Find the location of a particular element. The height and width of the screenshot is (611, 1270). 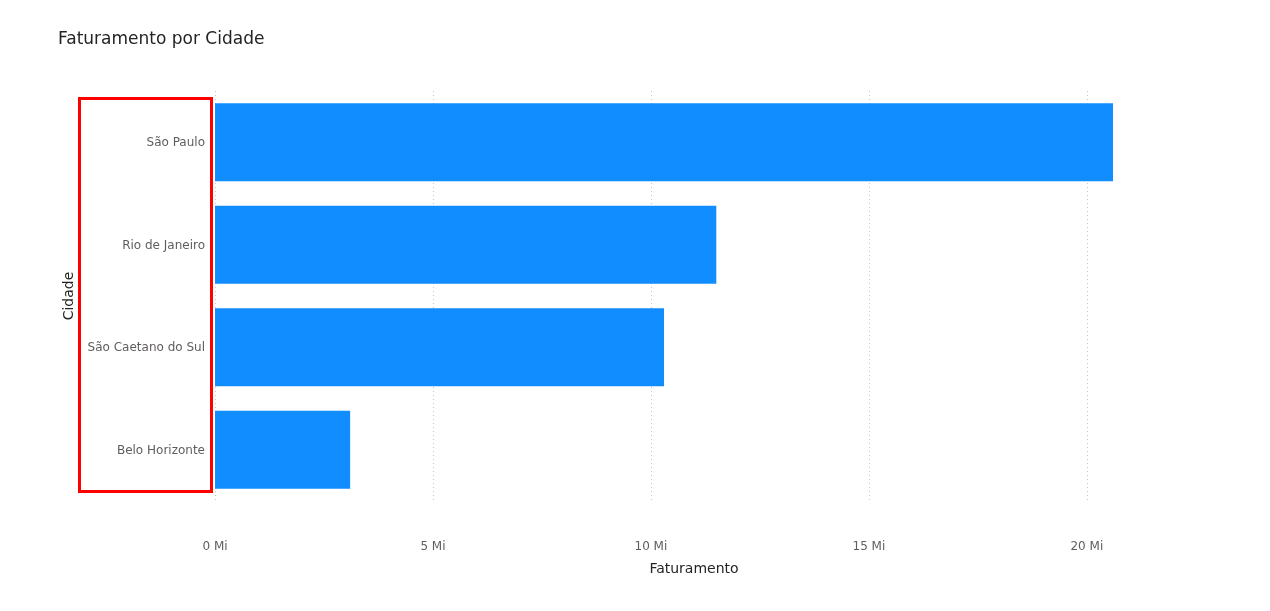

x-tick-label: 10 Mi is located at coordinates (651, 546).